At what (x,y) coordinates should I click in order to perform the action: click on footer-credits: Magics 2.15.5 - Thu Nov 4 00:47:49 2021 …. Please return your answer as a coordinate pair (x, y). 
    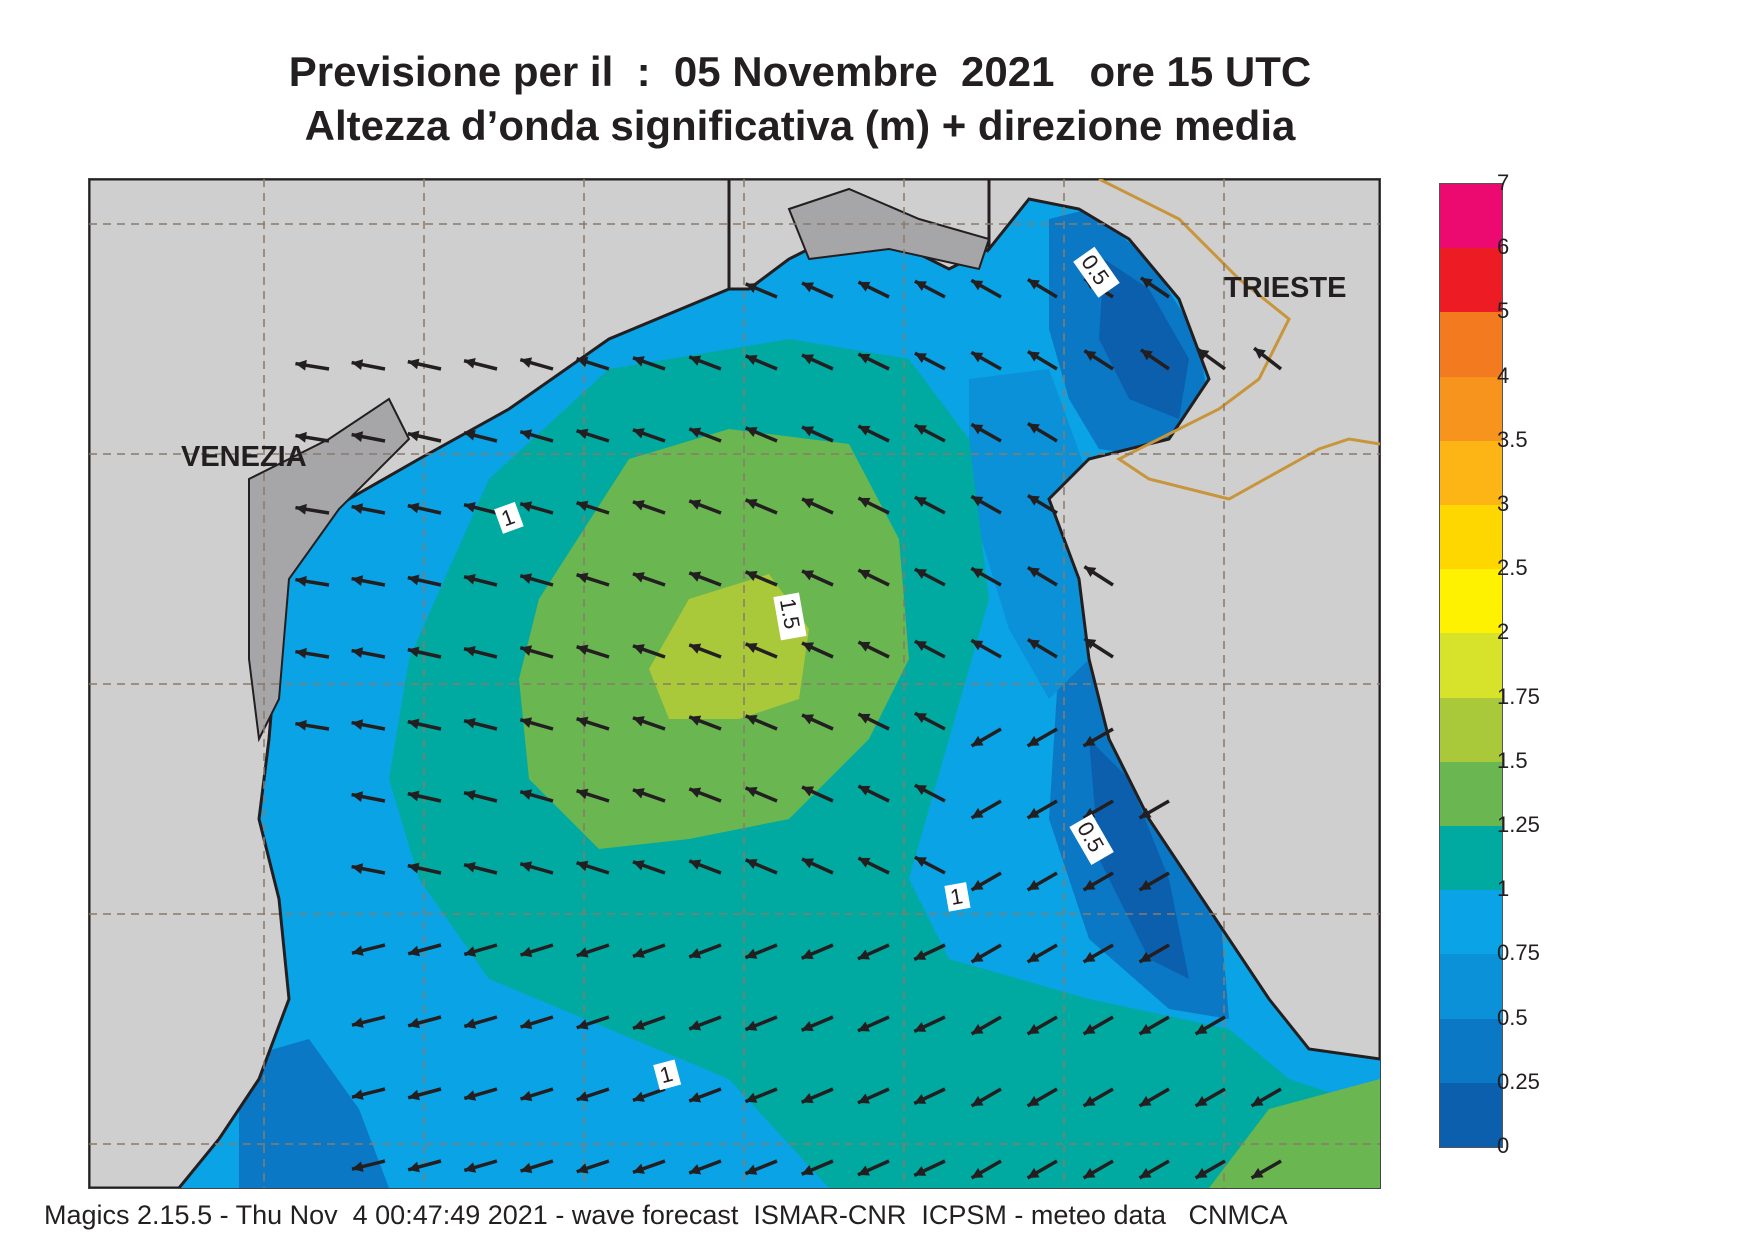
    Looking at the image, I should click on (666, 1215).